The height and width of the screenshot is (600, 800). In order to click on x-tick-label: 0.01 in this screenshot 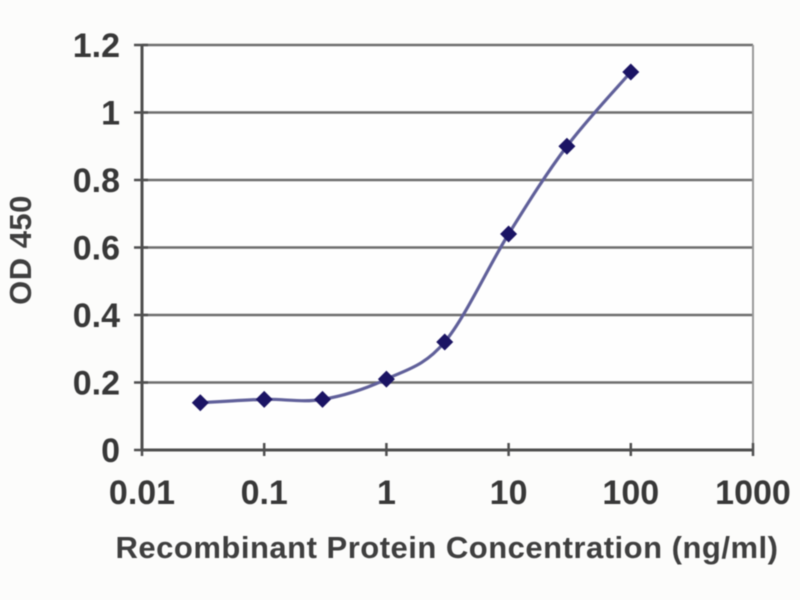, I will do `click(142, 493)`.